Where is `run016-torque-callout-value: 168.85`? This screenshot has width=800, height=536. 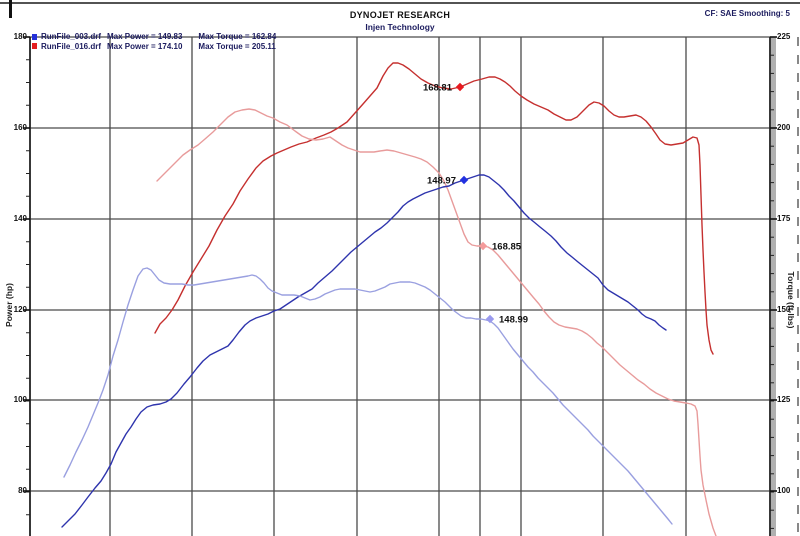 run016-torque-callout-value: 168.85 is located at coordinates (507, 247).